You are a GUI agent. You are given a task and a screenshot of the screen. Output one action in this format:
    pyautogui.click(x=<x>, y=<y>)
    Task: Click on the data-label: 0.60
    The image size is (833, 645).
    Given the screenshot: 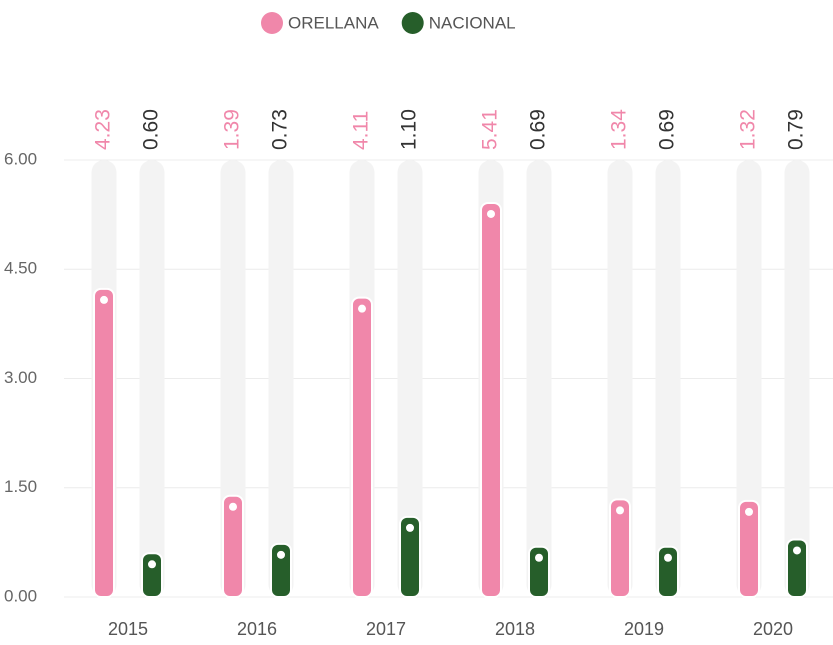 What is the action you would take?
    pyautogui.click(x=151, y=129)
    